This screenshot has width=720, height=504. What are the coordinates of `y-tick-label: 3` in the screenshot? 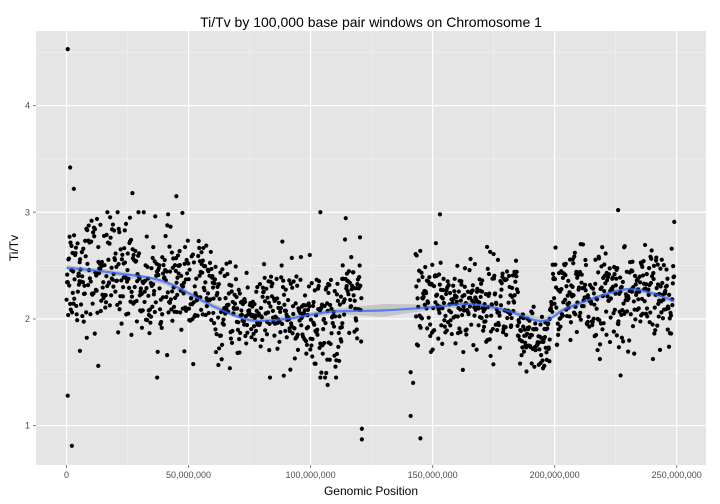 It's located at (27, 212).